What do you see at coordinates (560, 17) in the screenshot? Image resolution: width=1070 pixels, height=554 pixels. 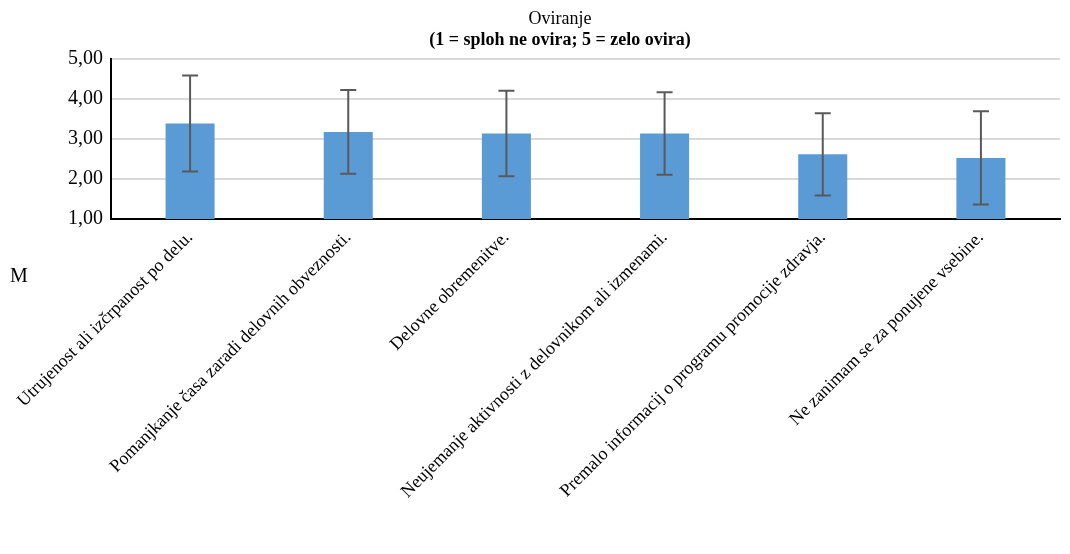 I see `chart-title: Oviranje` at bounding box center [560, 17].